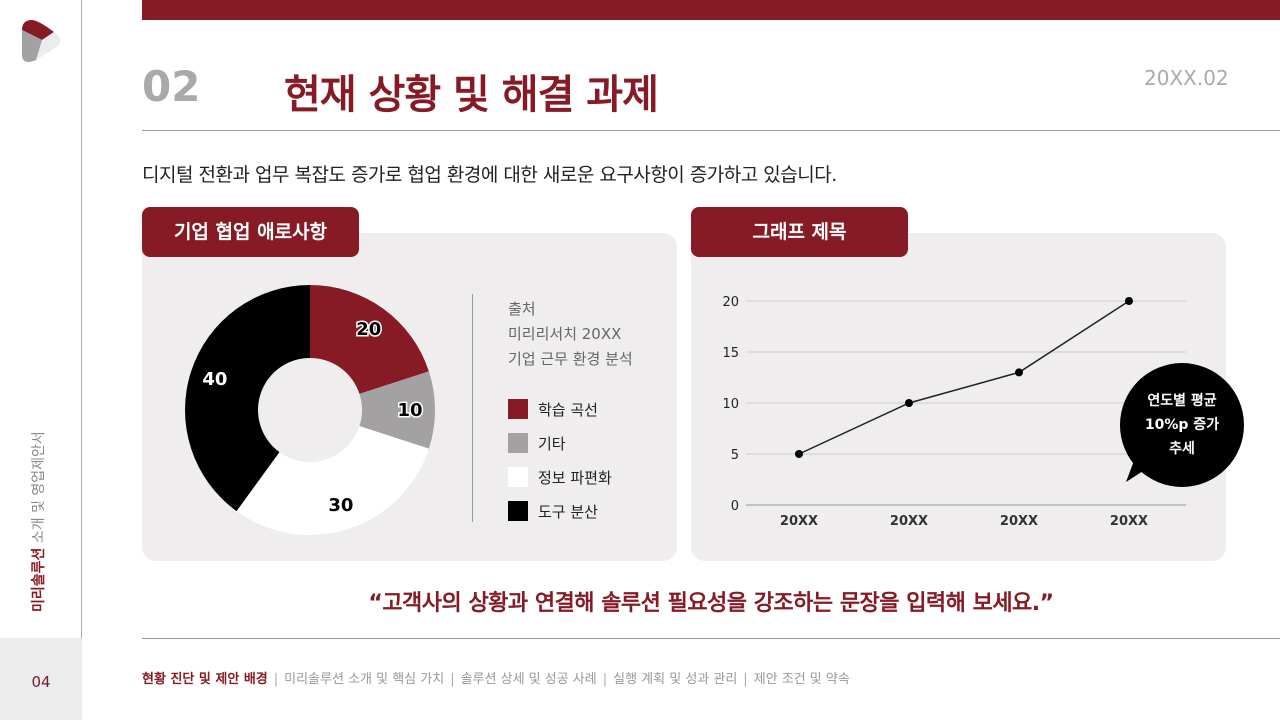 Image resolution: width=1280 pixels, height=726 pixels. I want to click on donut-value-label: 20, so click(368, 329).